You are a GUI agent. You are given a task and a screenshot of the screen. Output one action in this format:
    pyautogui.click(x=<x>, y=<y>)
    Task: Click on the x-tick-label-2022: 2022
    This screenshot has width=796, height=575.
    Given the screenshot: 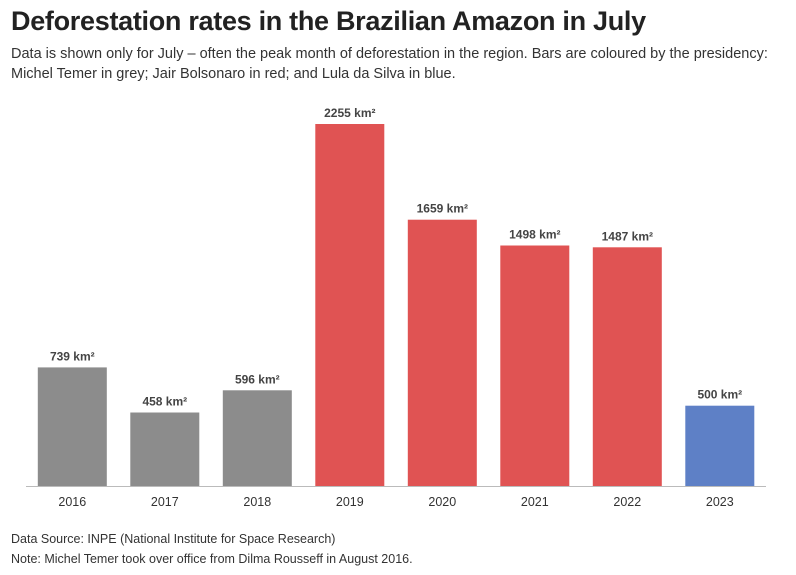 What is the action you would take?
    pyautogui.click(x=627, y=502)
    